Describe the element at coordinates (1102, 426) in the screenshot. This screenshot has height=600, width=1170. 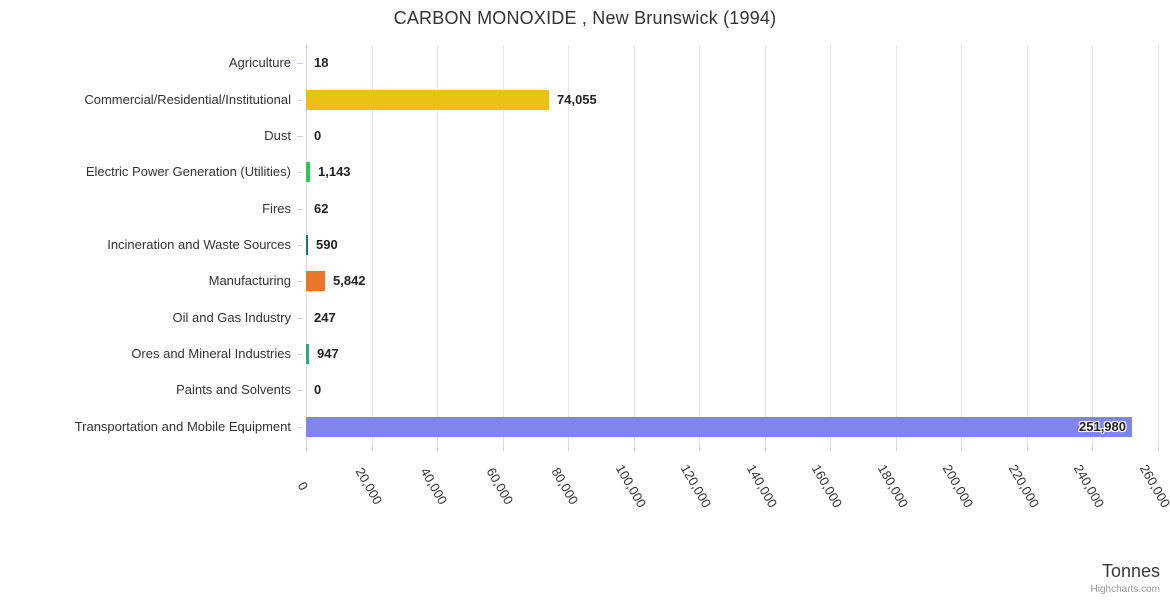
I see `bar-value-label: 251,980` at that location.